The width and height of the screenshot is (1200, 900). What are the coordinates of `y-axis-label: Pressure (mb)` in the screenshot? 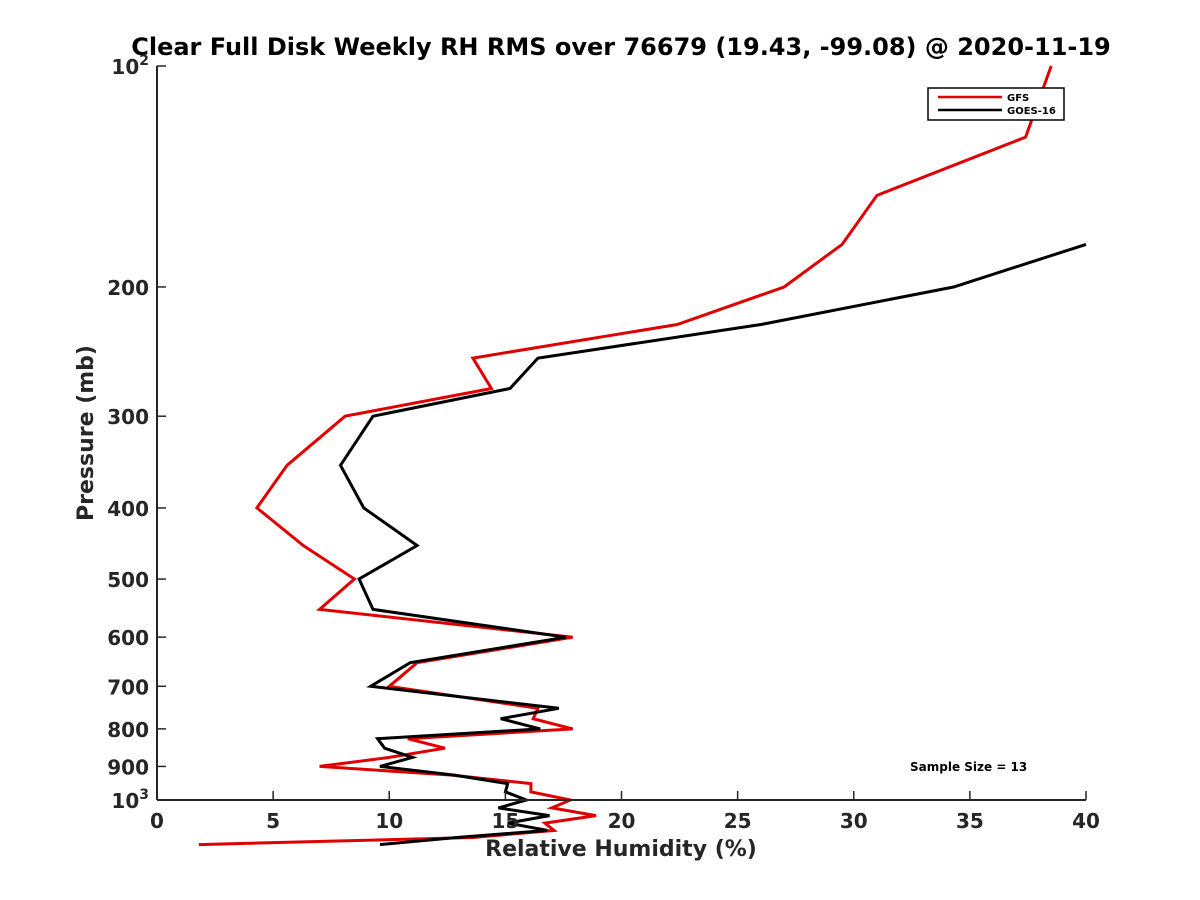 It's located at (86, 433).